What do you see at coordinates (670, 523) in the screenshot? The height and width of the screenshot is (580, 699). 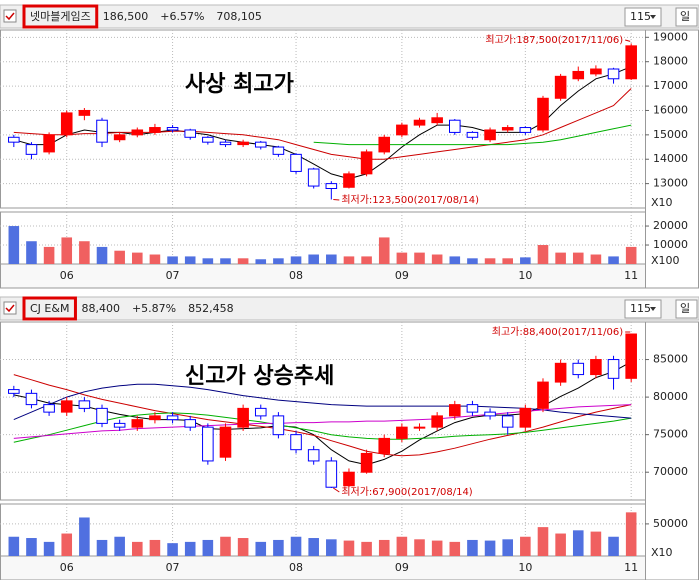 I see `y-tick-label: 50000` at bounding box center [670, 523].